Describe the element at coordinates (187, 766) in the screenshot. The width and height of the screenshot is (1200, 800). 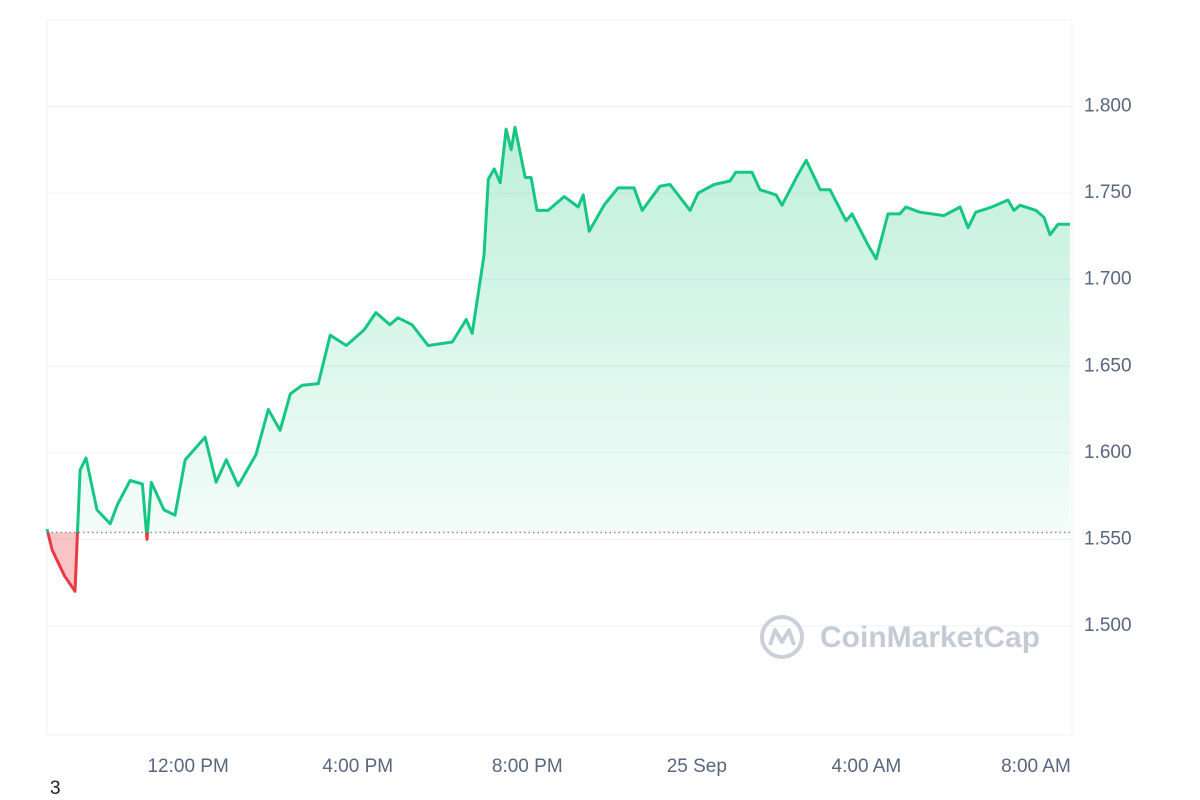
I see `x-tick-label: 12:00 PM` at that location.